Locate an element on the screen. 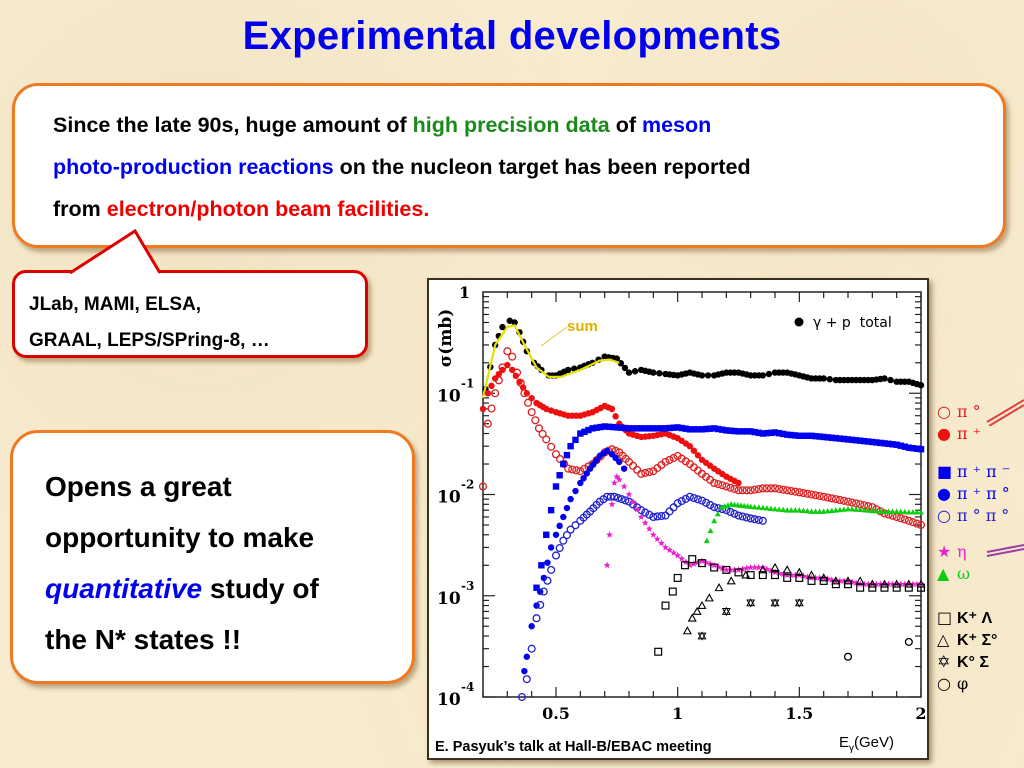 This screenshot has width=1024, height=768. y-tick-label: 10-4 is located at coordinates (455, 695).